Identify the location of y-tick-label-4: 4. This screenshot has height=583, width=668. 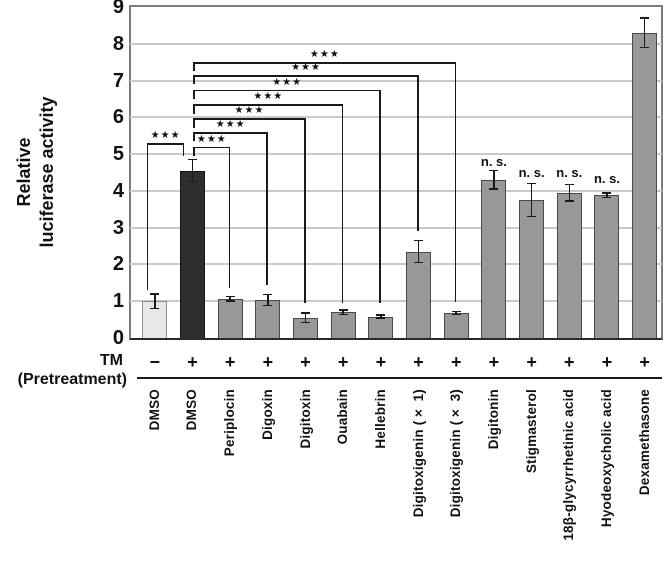
(118, 190).